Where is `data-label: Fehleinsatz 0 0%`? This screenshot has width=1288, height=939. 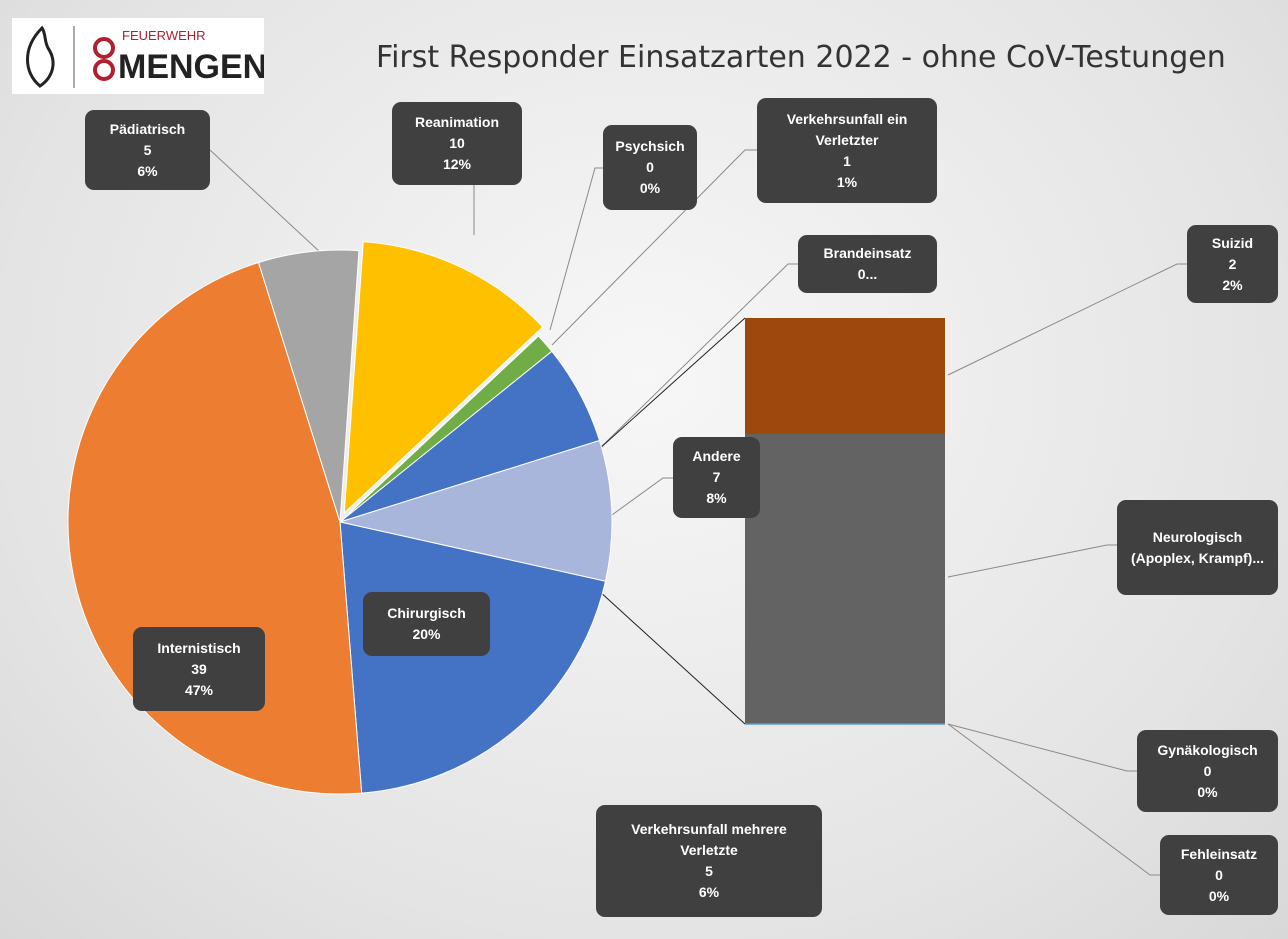 data-label: Fehleinsatz 0 0% is located at coordinates (1219, 875).